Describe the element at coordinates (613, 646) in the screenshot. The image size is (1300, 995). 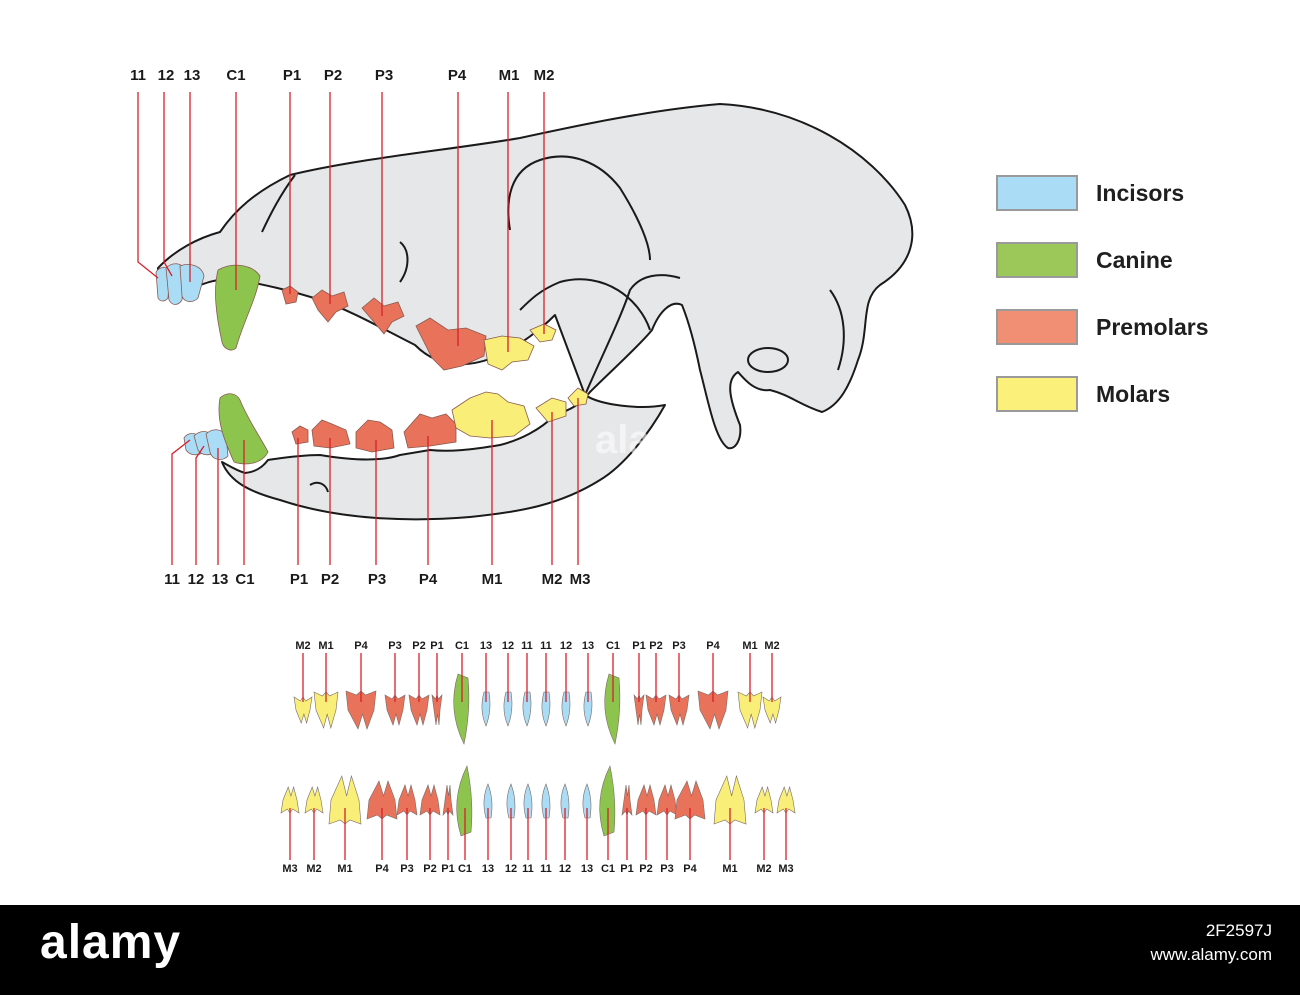
I see `top-row-label-13: C1` at that location.